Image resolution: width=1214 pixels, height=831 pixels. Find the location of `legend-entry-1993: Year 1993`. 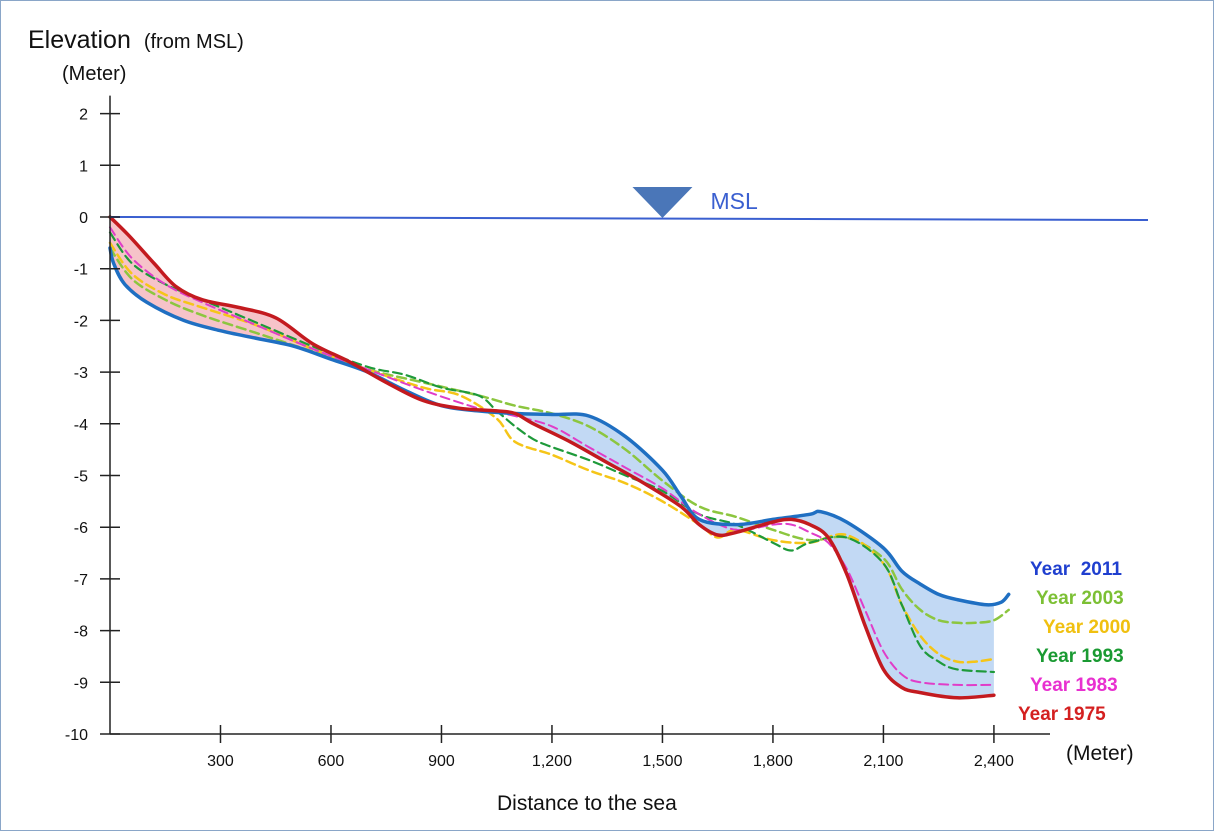

legend-entry-1993: Year 1993 is located at coordinates (1080, 656).